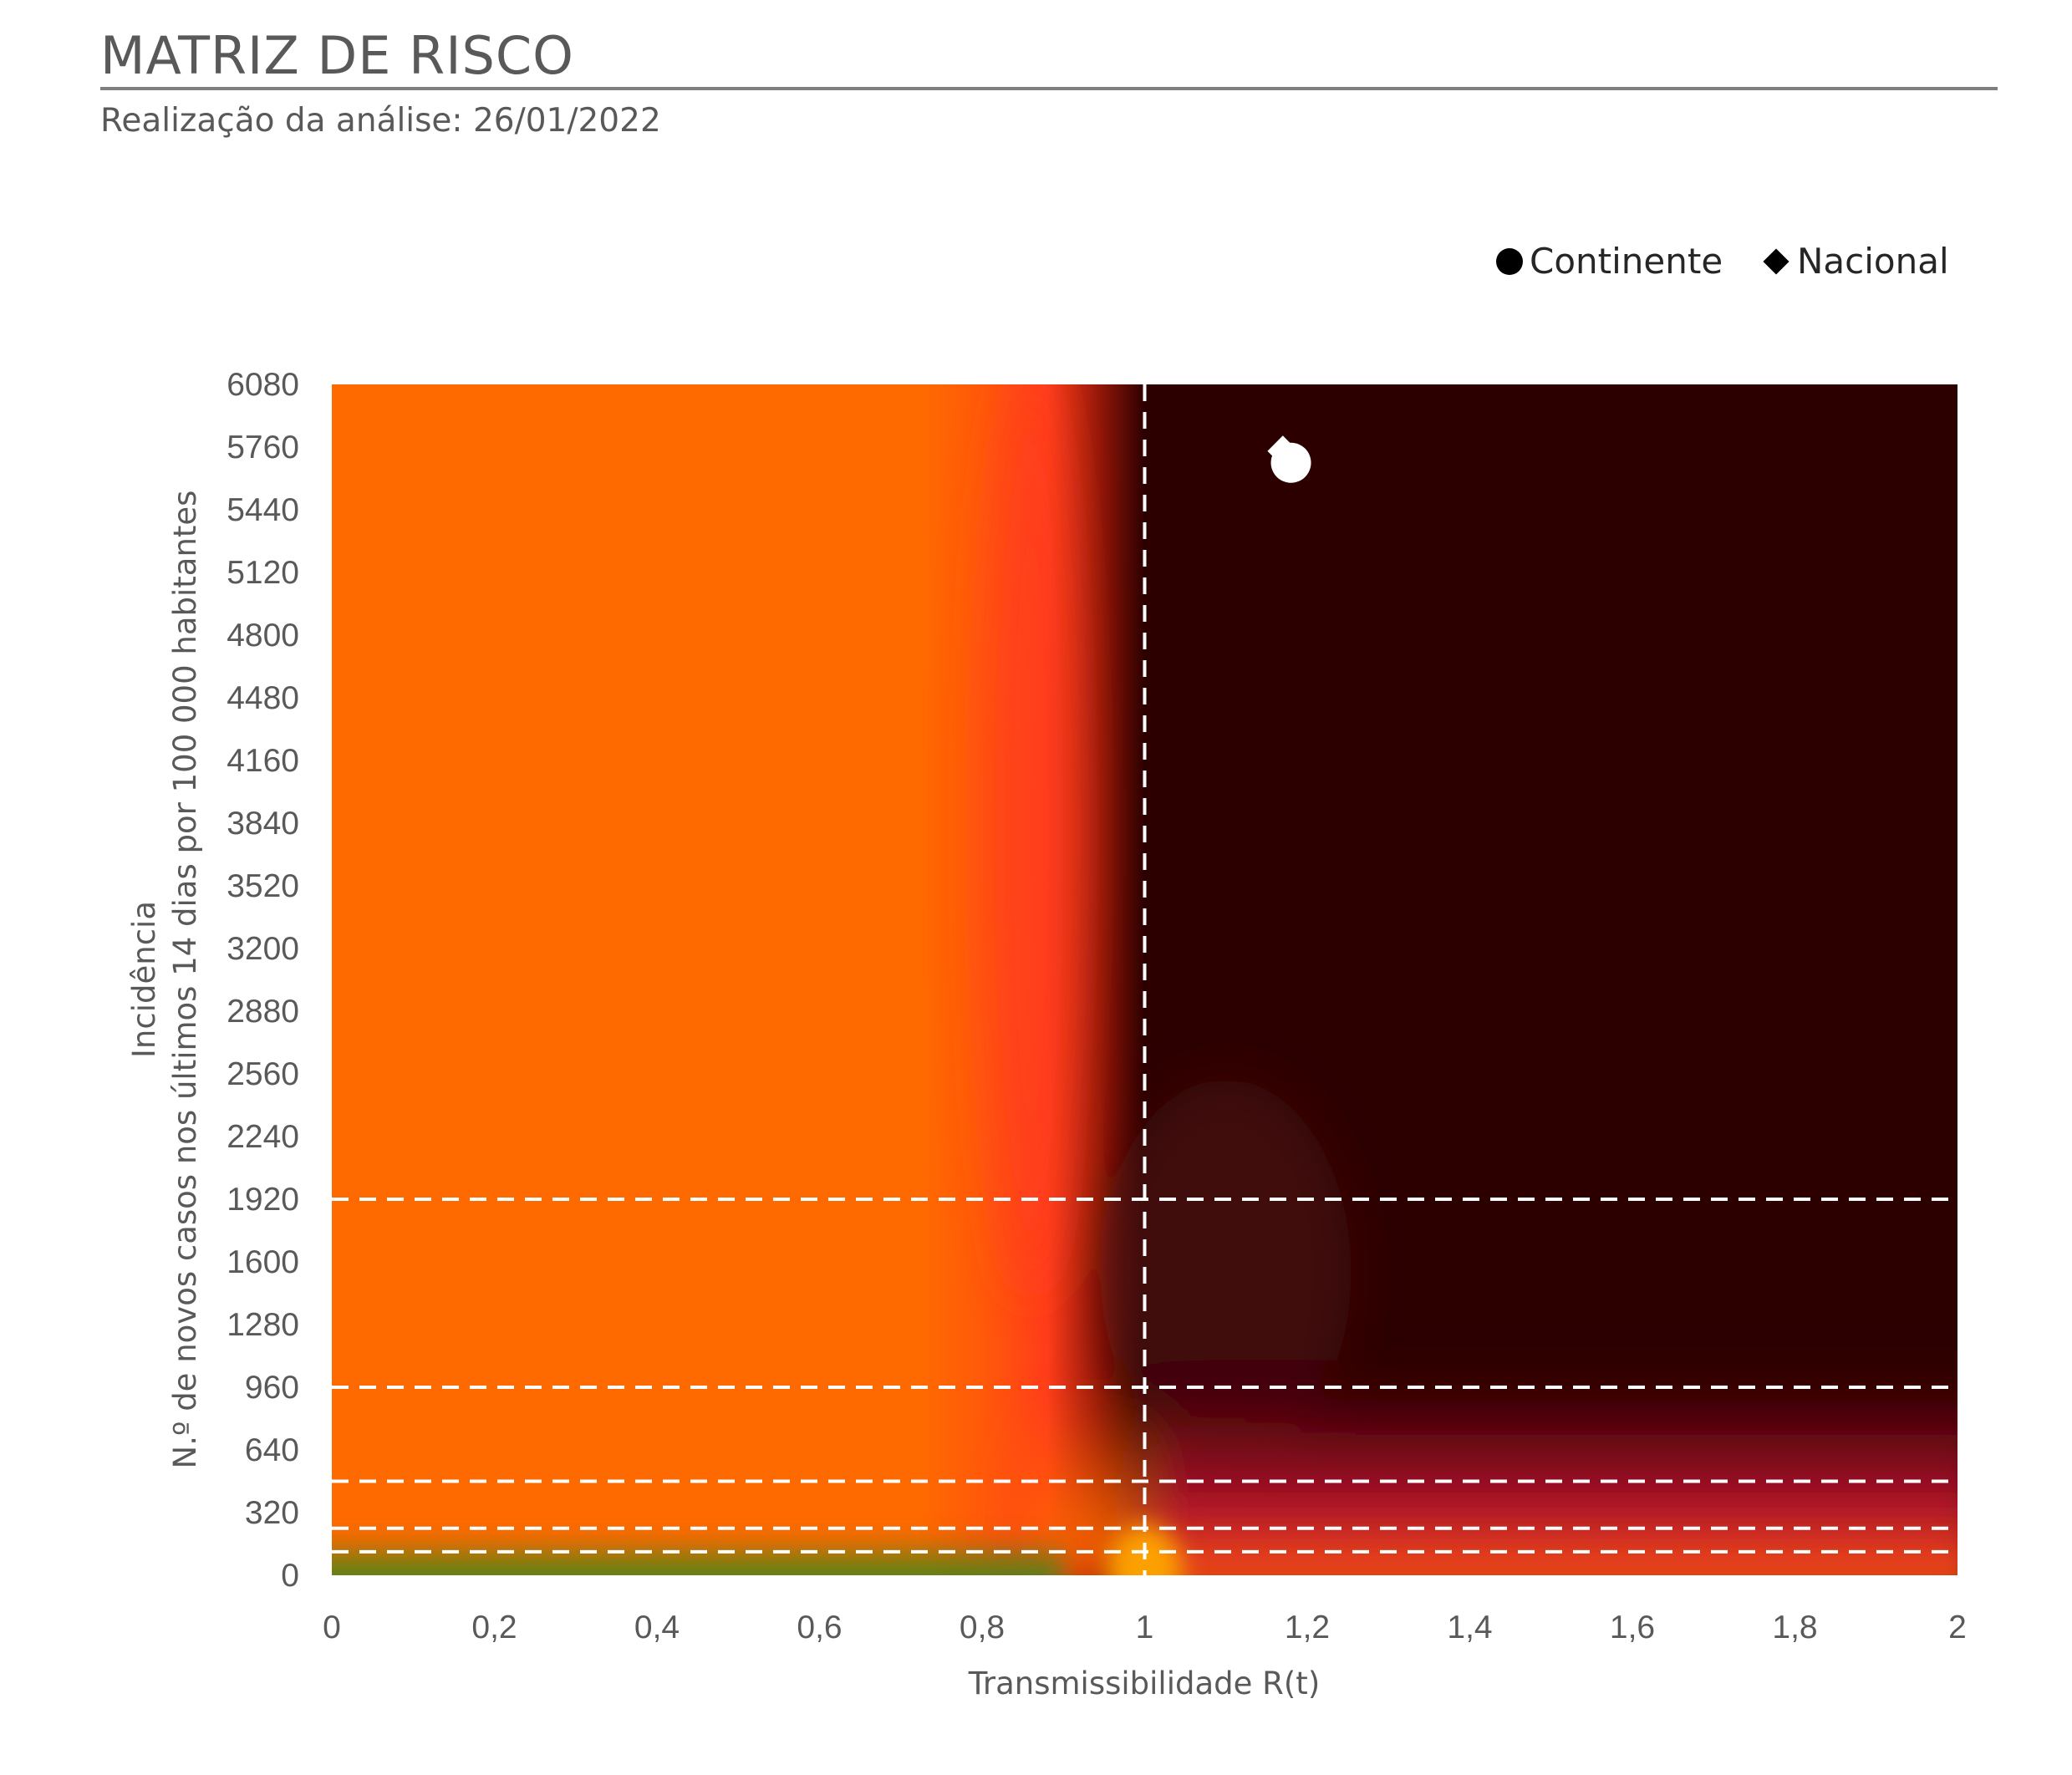 The height and width of the screenshot is (1775, 2072). What do you see at coordinates (332, 1628) in the screenshot?
I see `x-tick-label: 0` at bounding box center [332, 1628].